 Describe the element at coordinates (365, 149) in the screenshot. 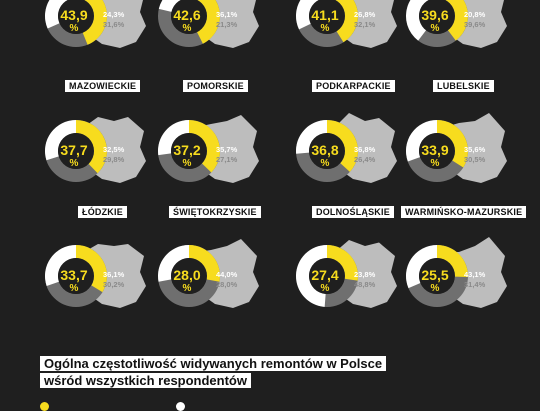

I see `side-value-primary: 36,8%` at that location.